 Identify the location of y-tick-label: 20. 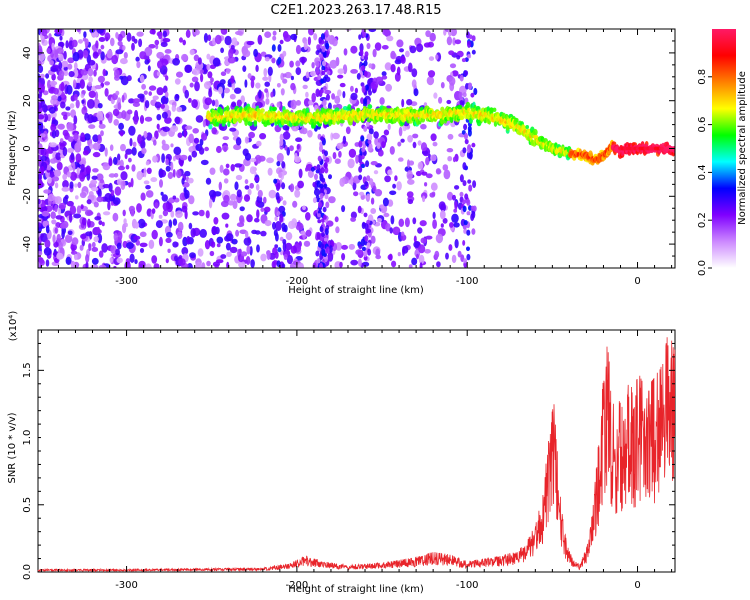
(27, 100).